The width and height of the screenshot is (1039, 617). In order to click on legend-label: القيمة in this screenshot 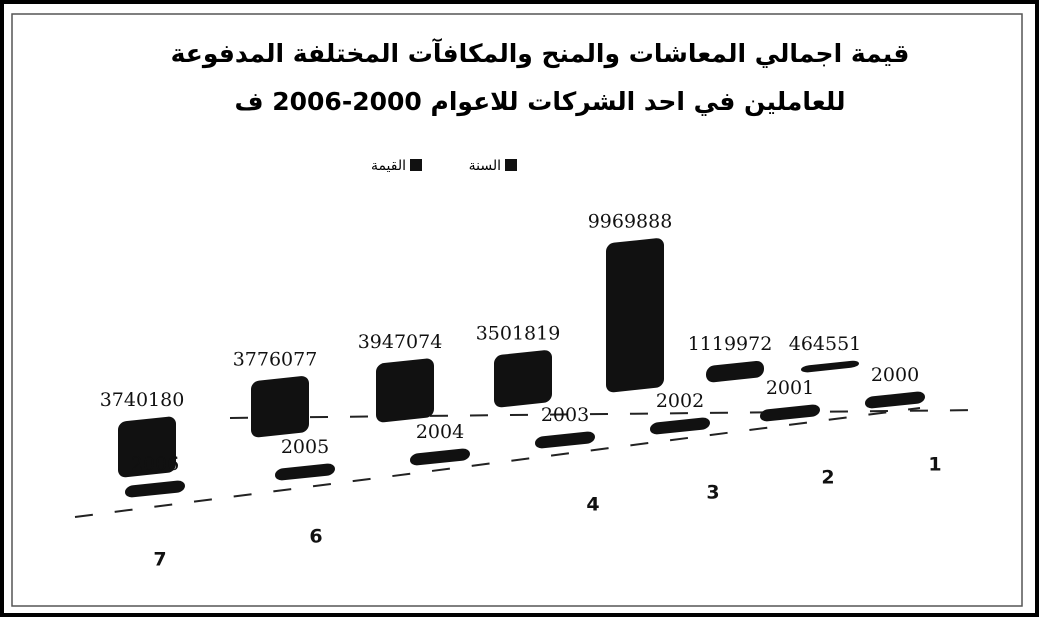, I will do `click(388, 166)`.